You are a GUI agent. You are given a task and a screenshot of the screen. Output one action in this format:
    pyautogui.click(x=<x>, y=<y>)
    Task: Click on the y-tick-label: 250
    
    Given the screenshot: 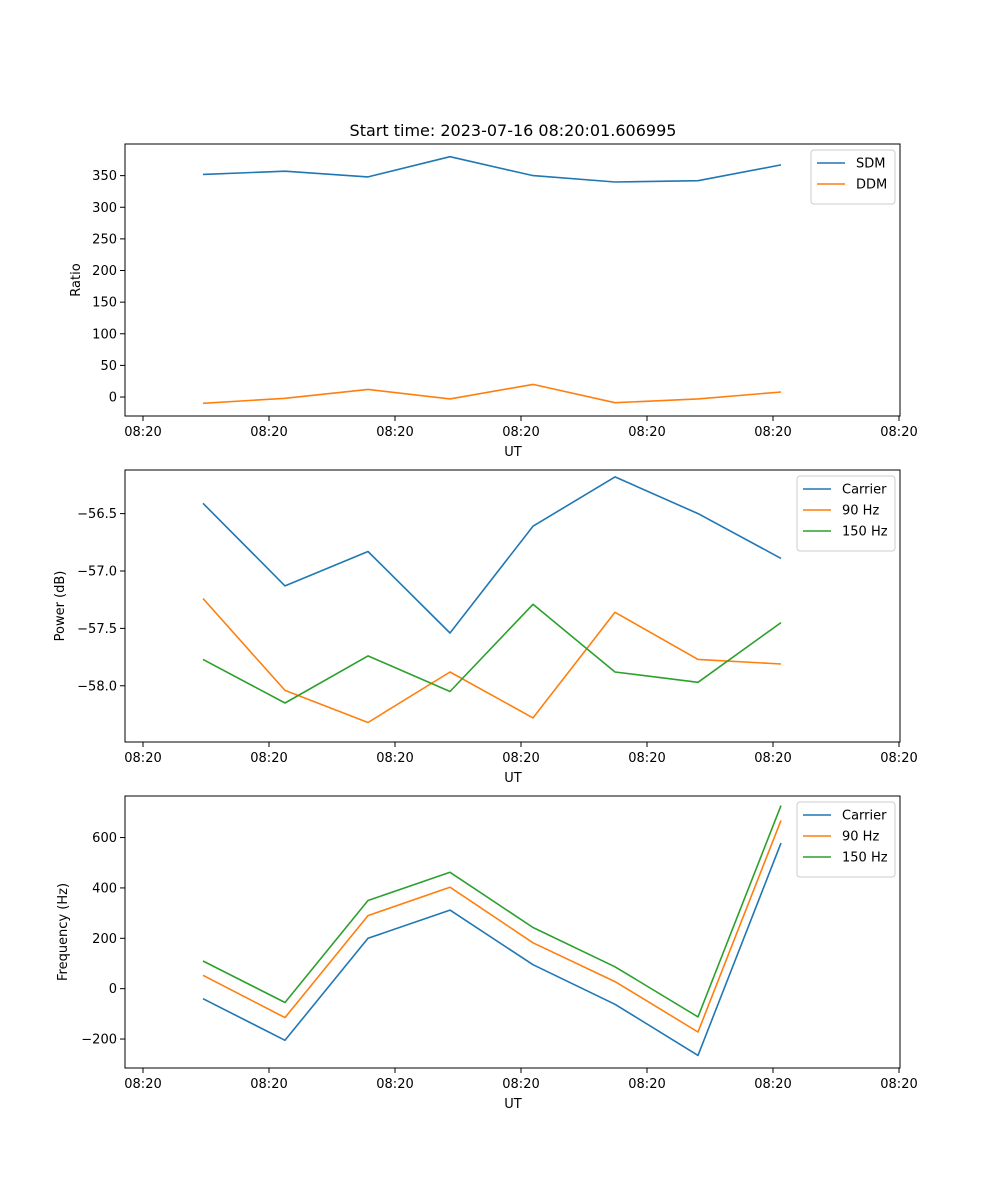 What is the action you would take?
    pyautogui.click(x=104, y=239)
    